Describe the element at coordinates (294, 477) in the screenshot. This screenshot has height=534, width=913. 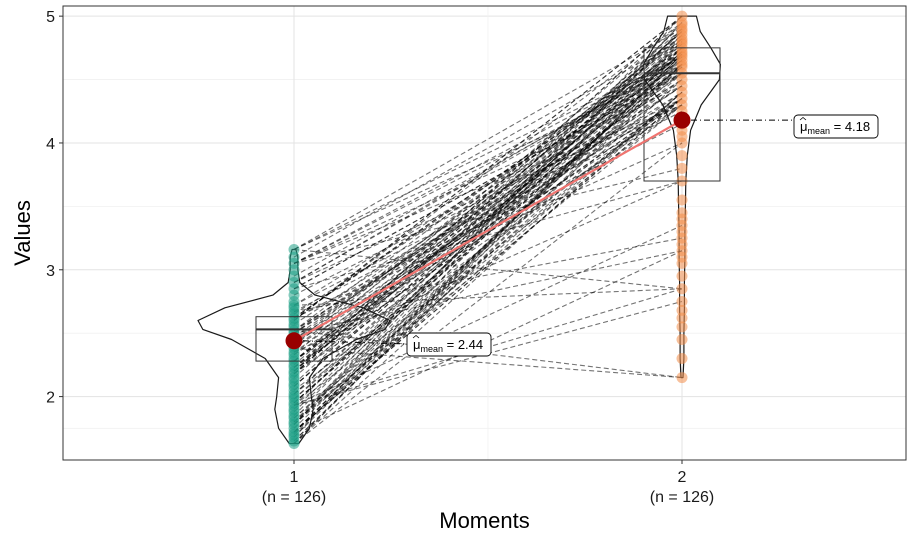
I see `x-tick-label: 1` at that location.